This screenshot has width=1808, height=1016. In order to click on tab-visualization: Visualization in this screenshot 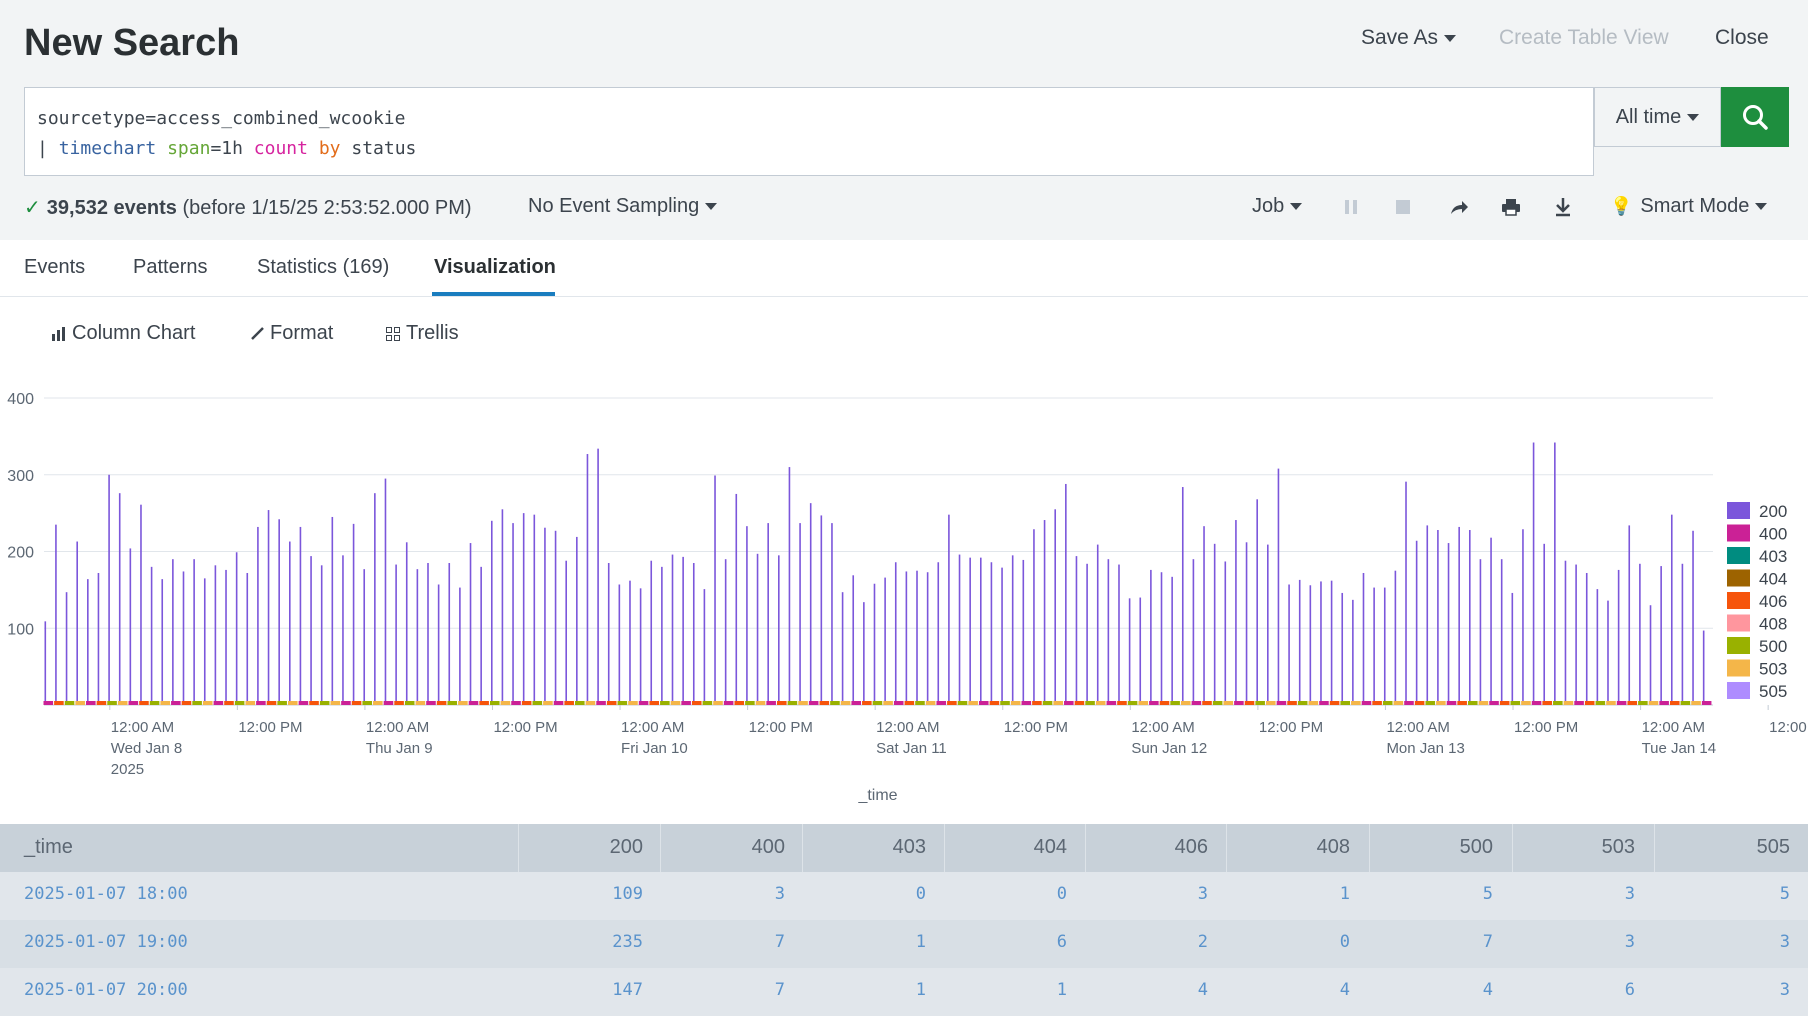, I will do `click(495, 267)`.